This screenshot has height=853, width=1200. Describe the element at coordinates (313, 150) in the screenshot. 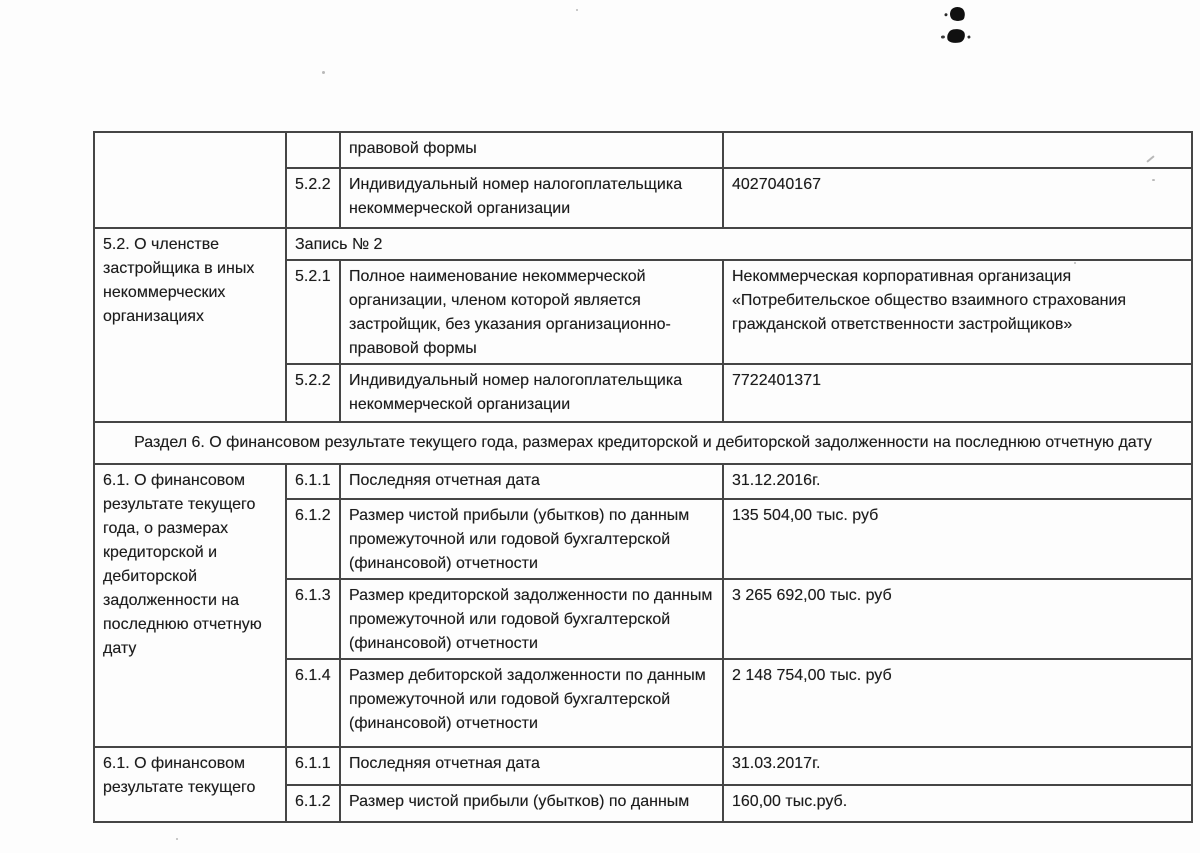

I see `item-number-cell-empty` at that location.